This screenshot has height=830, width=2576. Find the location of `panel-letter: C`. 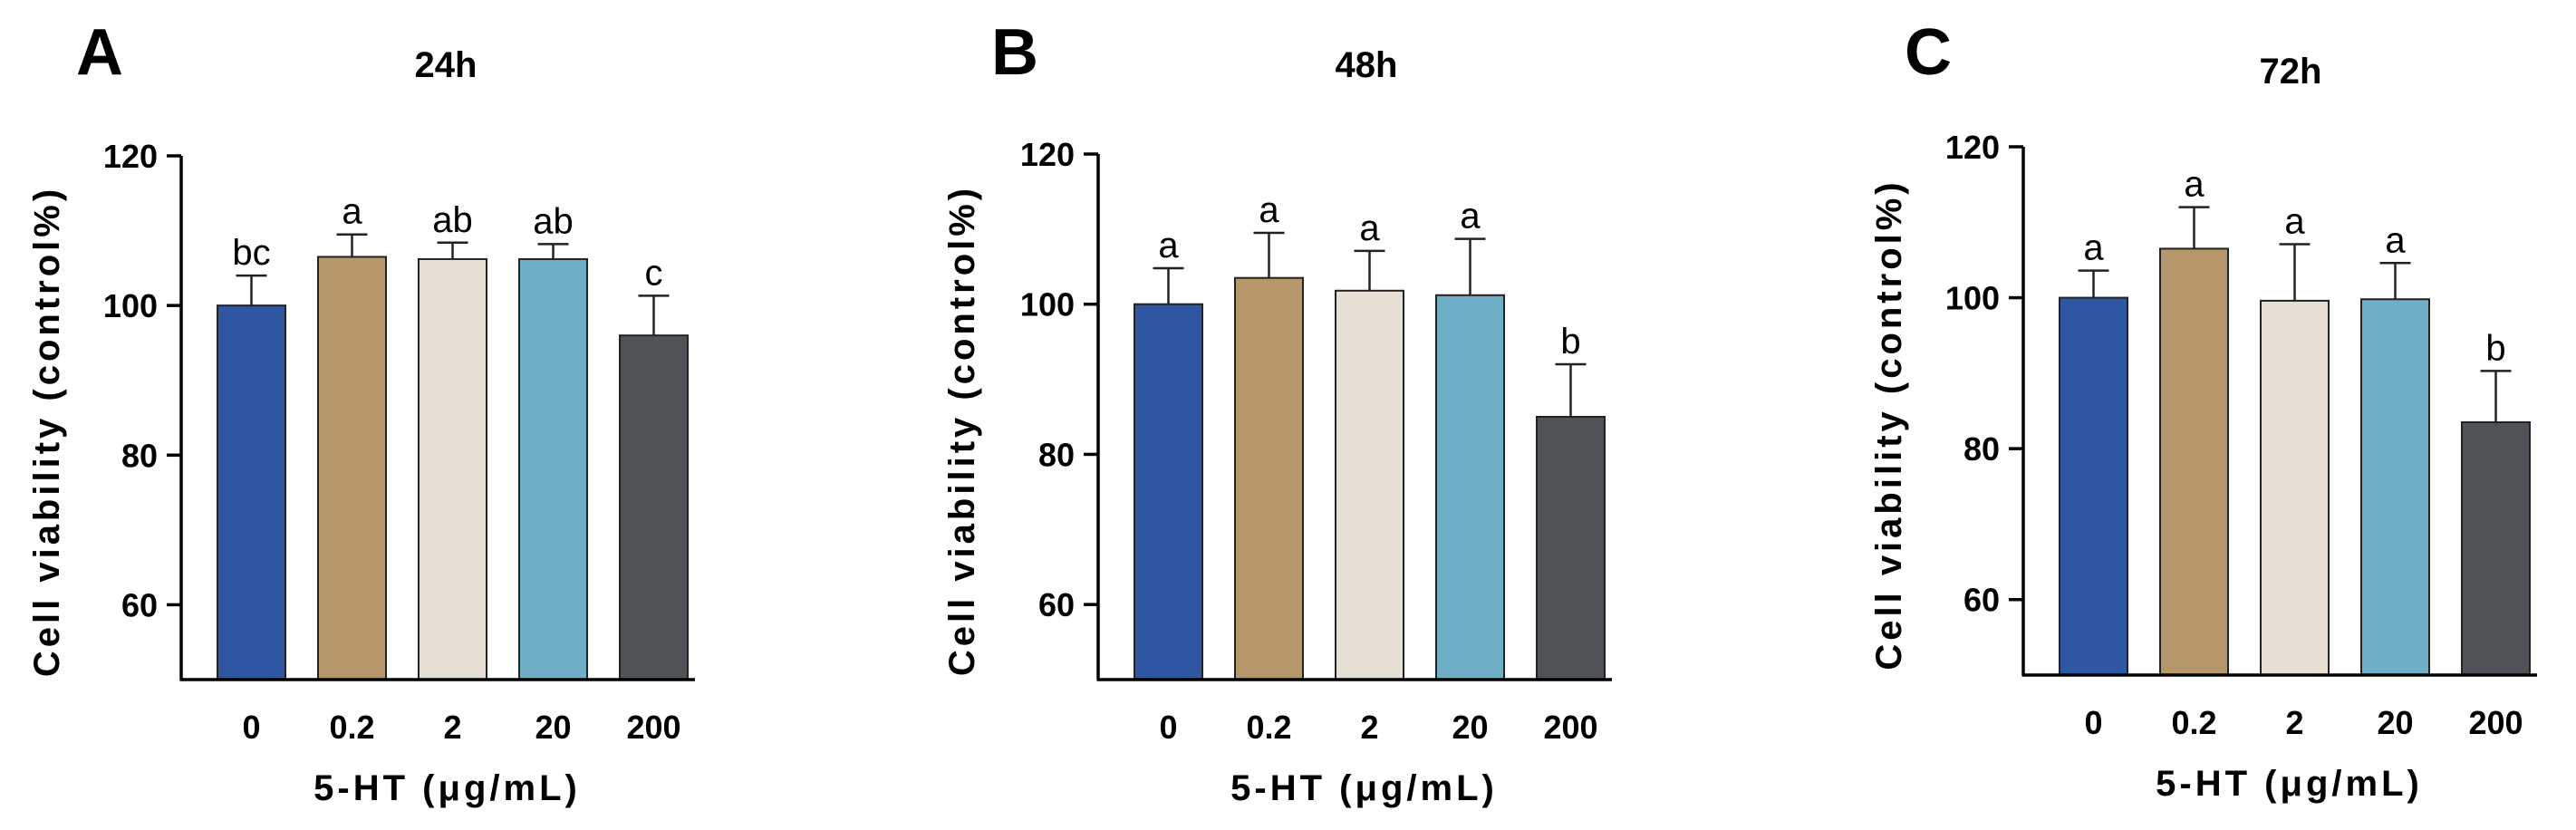

panel-letter: C is located at coordinates (1928, 53).